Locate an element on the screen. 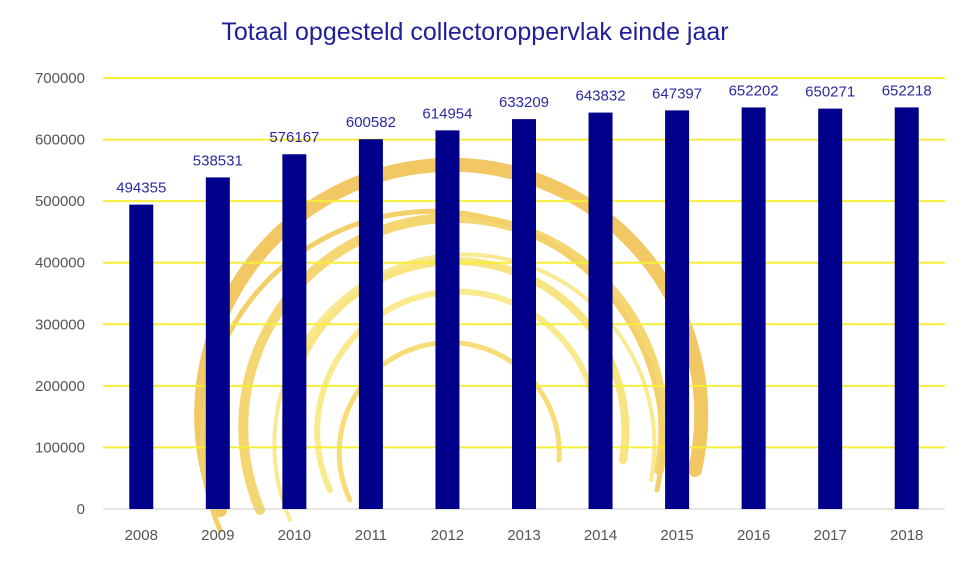  y-tick-label: 500000 is located at coordinates (60, 201).